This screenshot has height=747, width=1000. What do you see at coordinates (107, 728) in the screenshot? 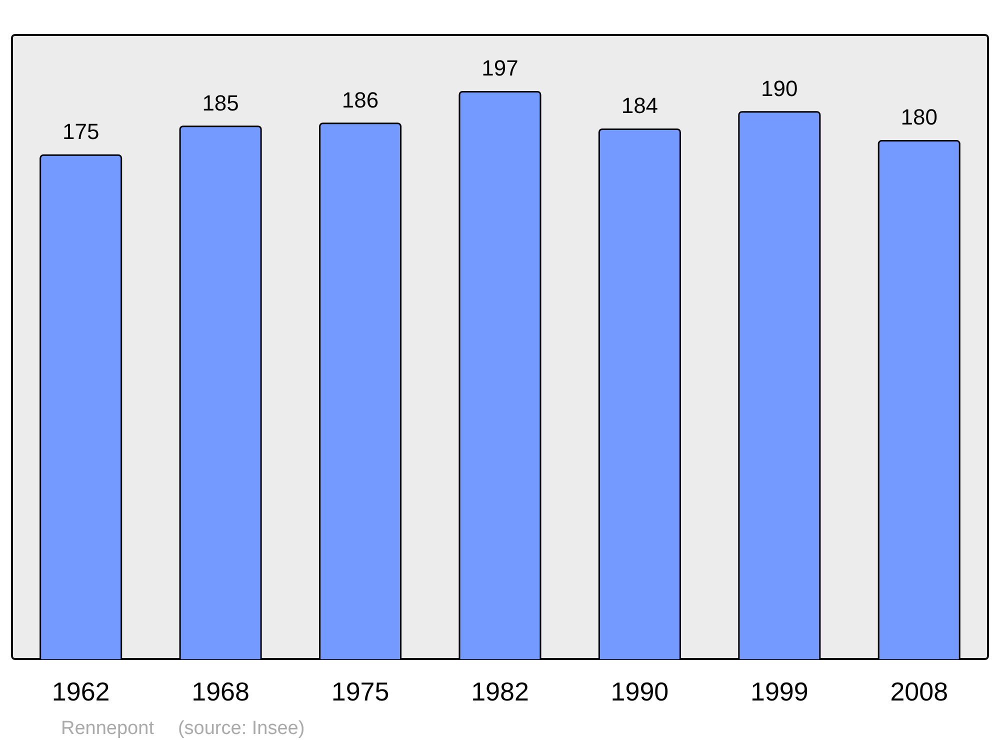
I see `text: Rennepont` at bounding box center [107, 728].